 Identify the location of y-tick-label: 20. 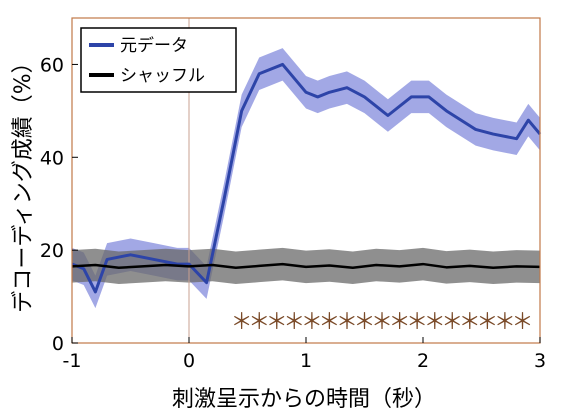
(52, 251).